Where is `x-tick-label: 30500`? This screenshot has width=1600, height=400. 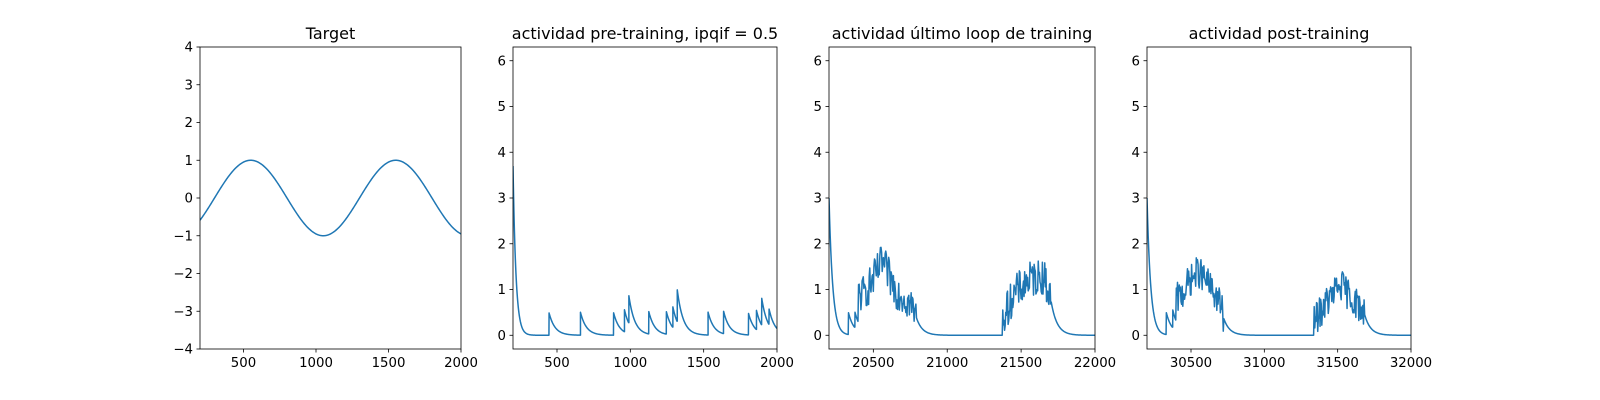
x-tick-label: 30500 is located at coordinates (1191, 363).